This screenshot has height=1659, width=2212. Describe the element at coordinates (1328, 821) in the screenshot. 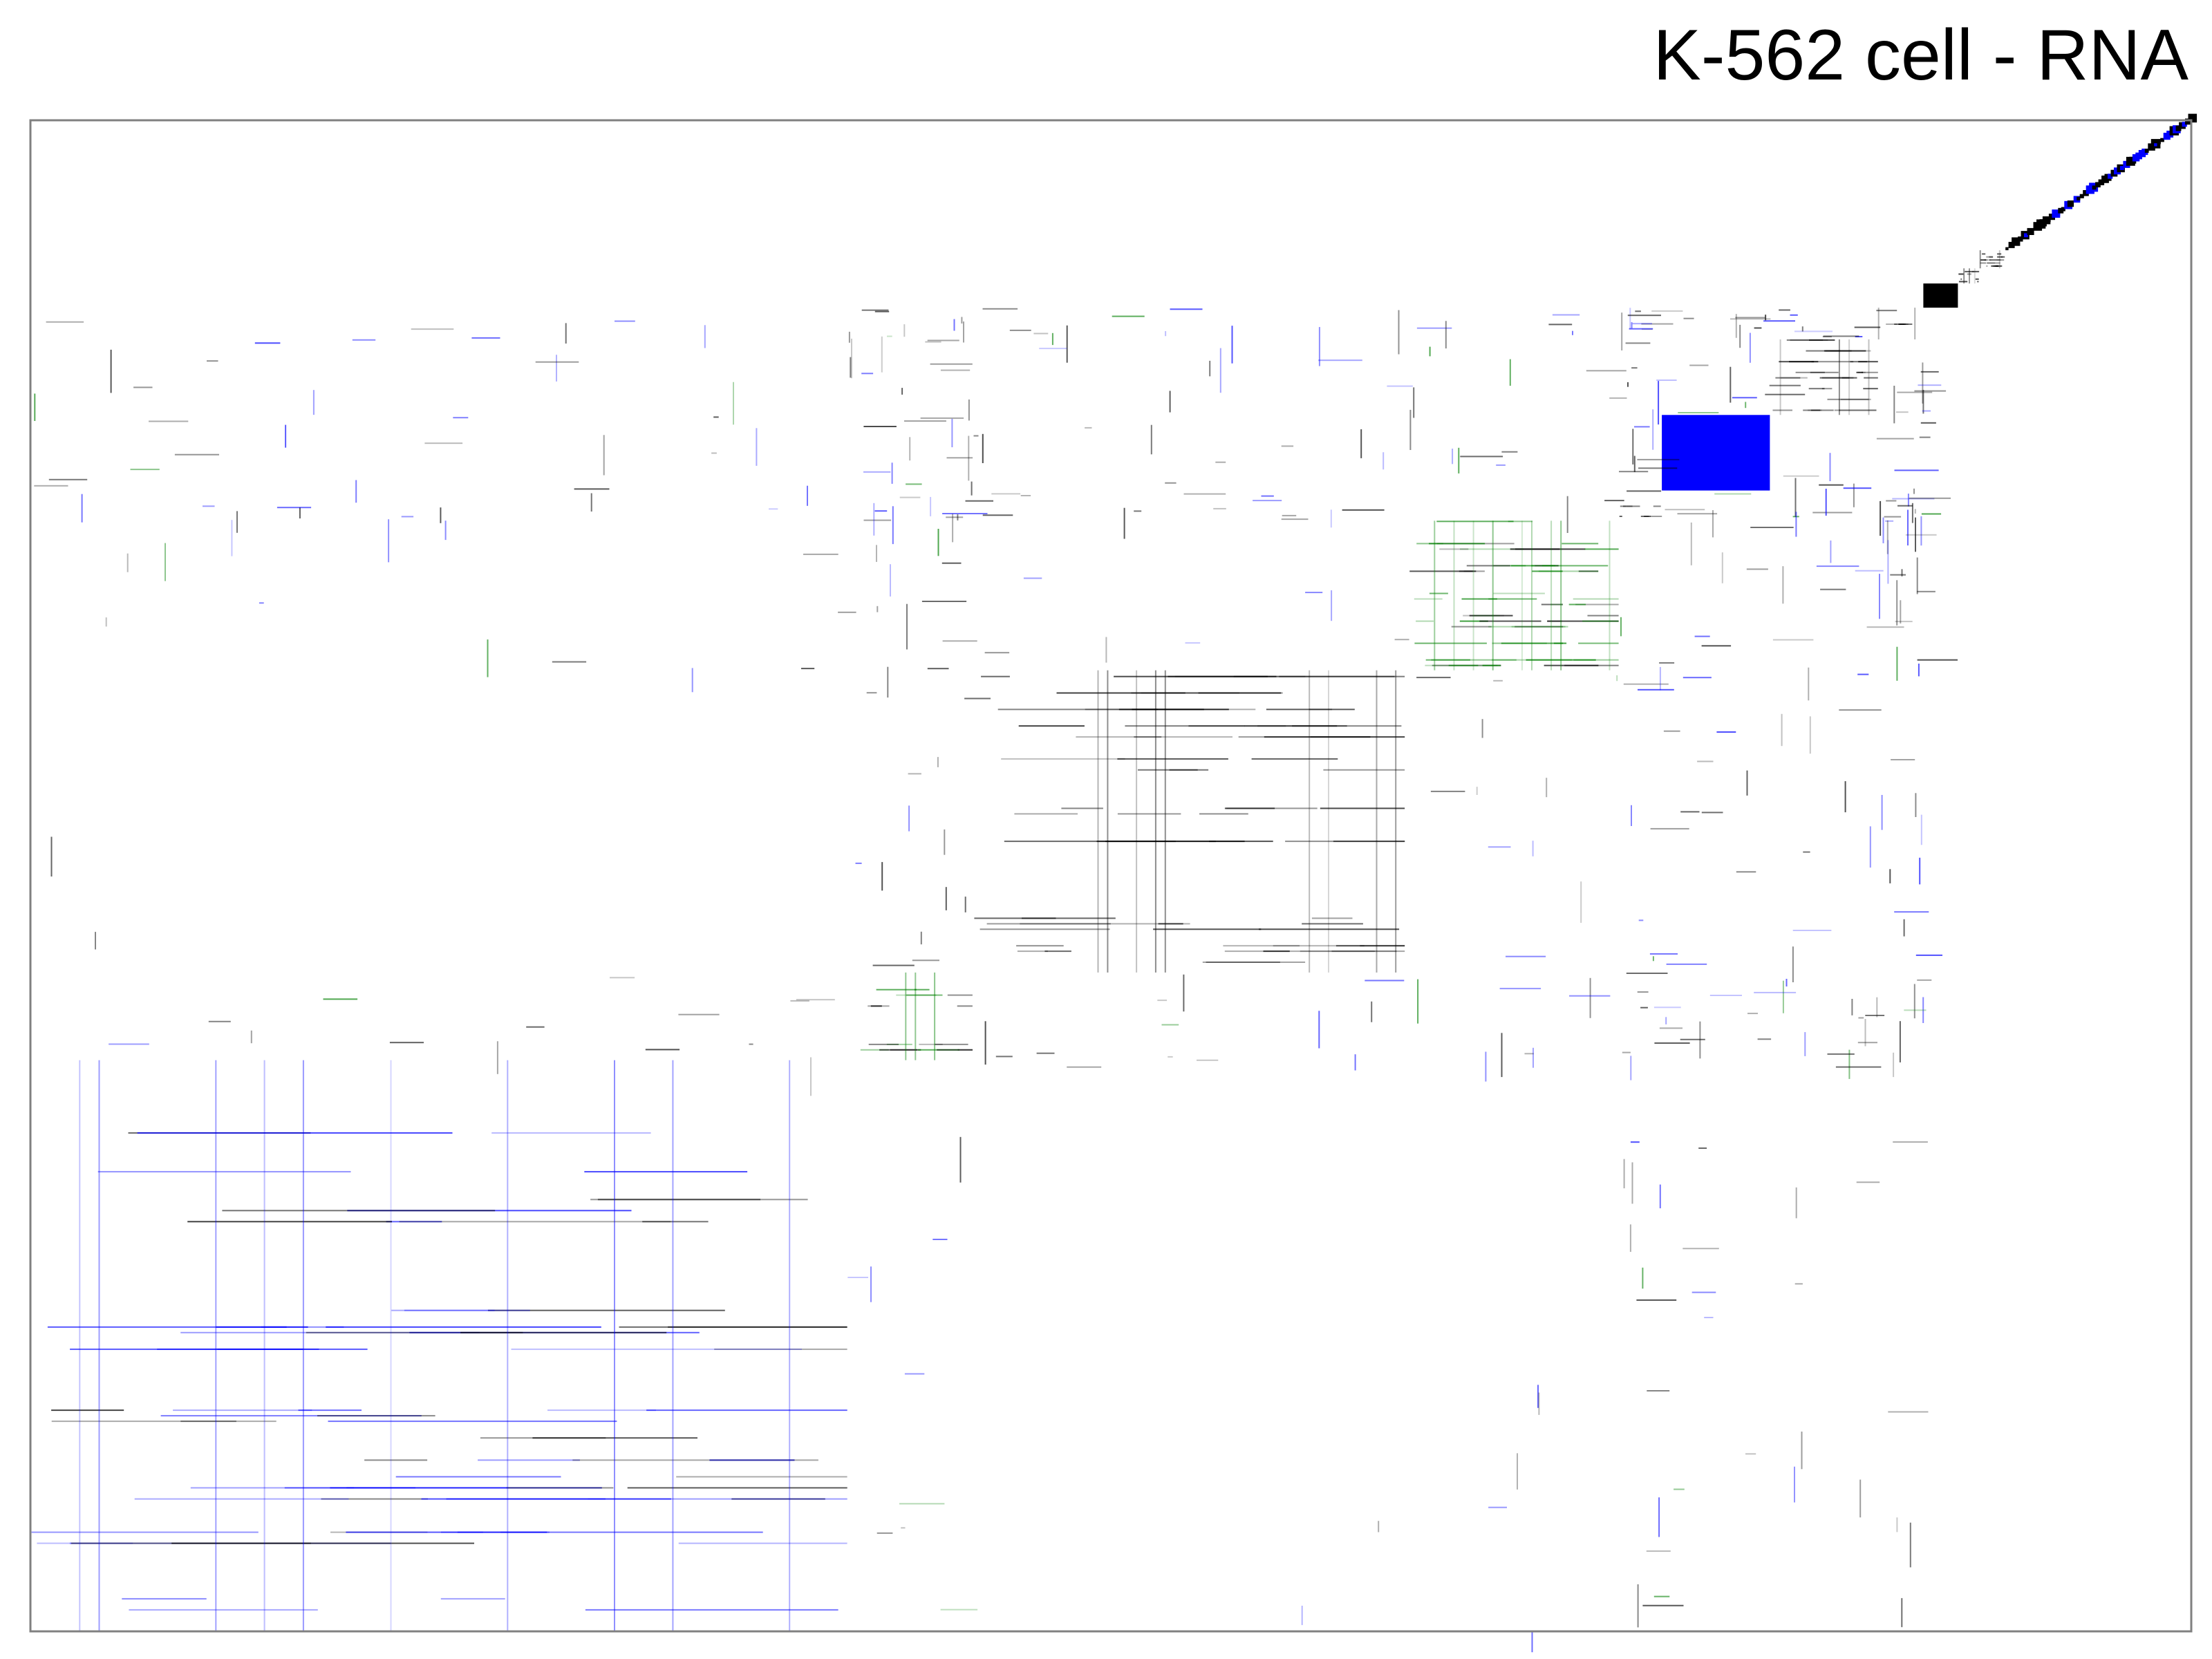

I see `cluster-block-3-col` at that location.